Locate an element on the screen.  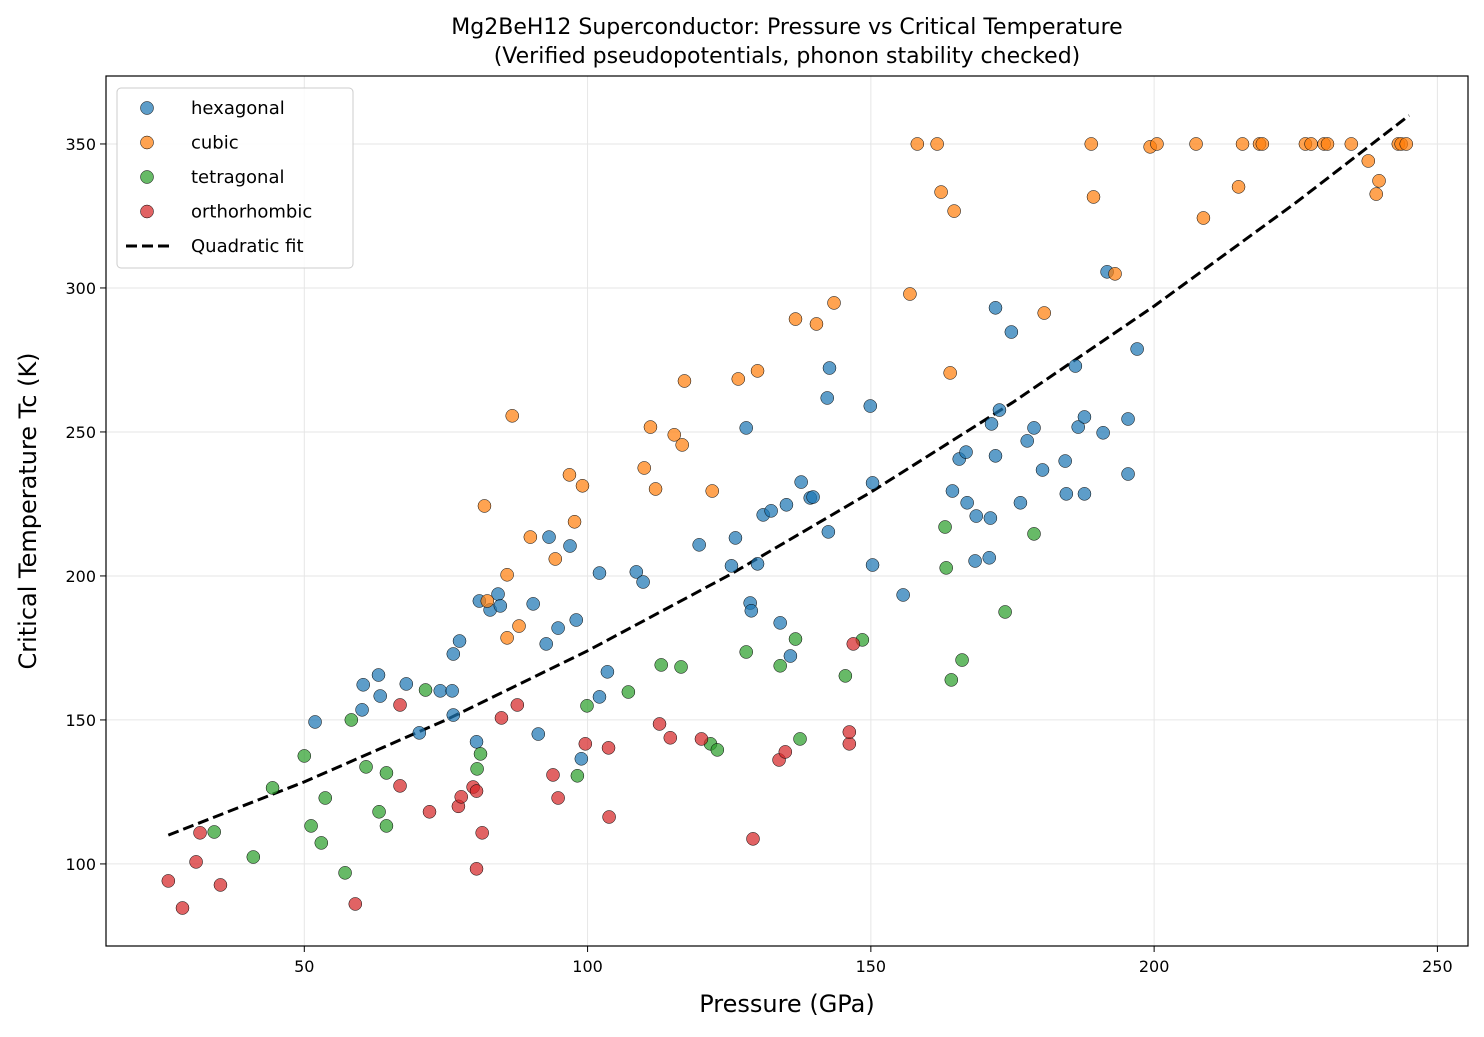
x-tick-label: 200 is located at coordinates (1154, 966).